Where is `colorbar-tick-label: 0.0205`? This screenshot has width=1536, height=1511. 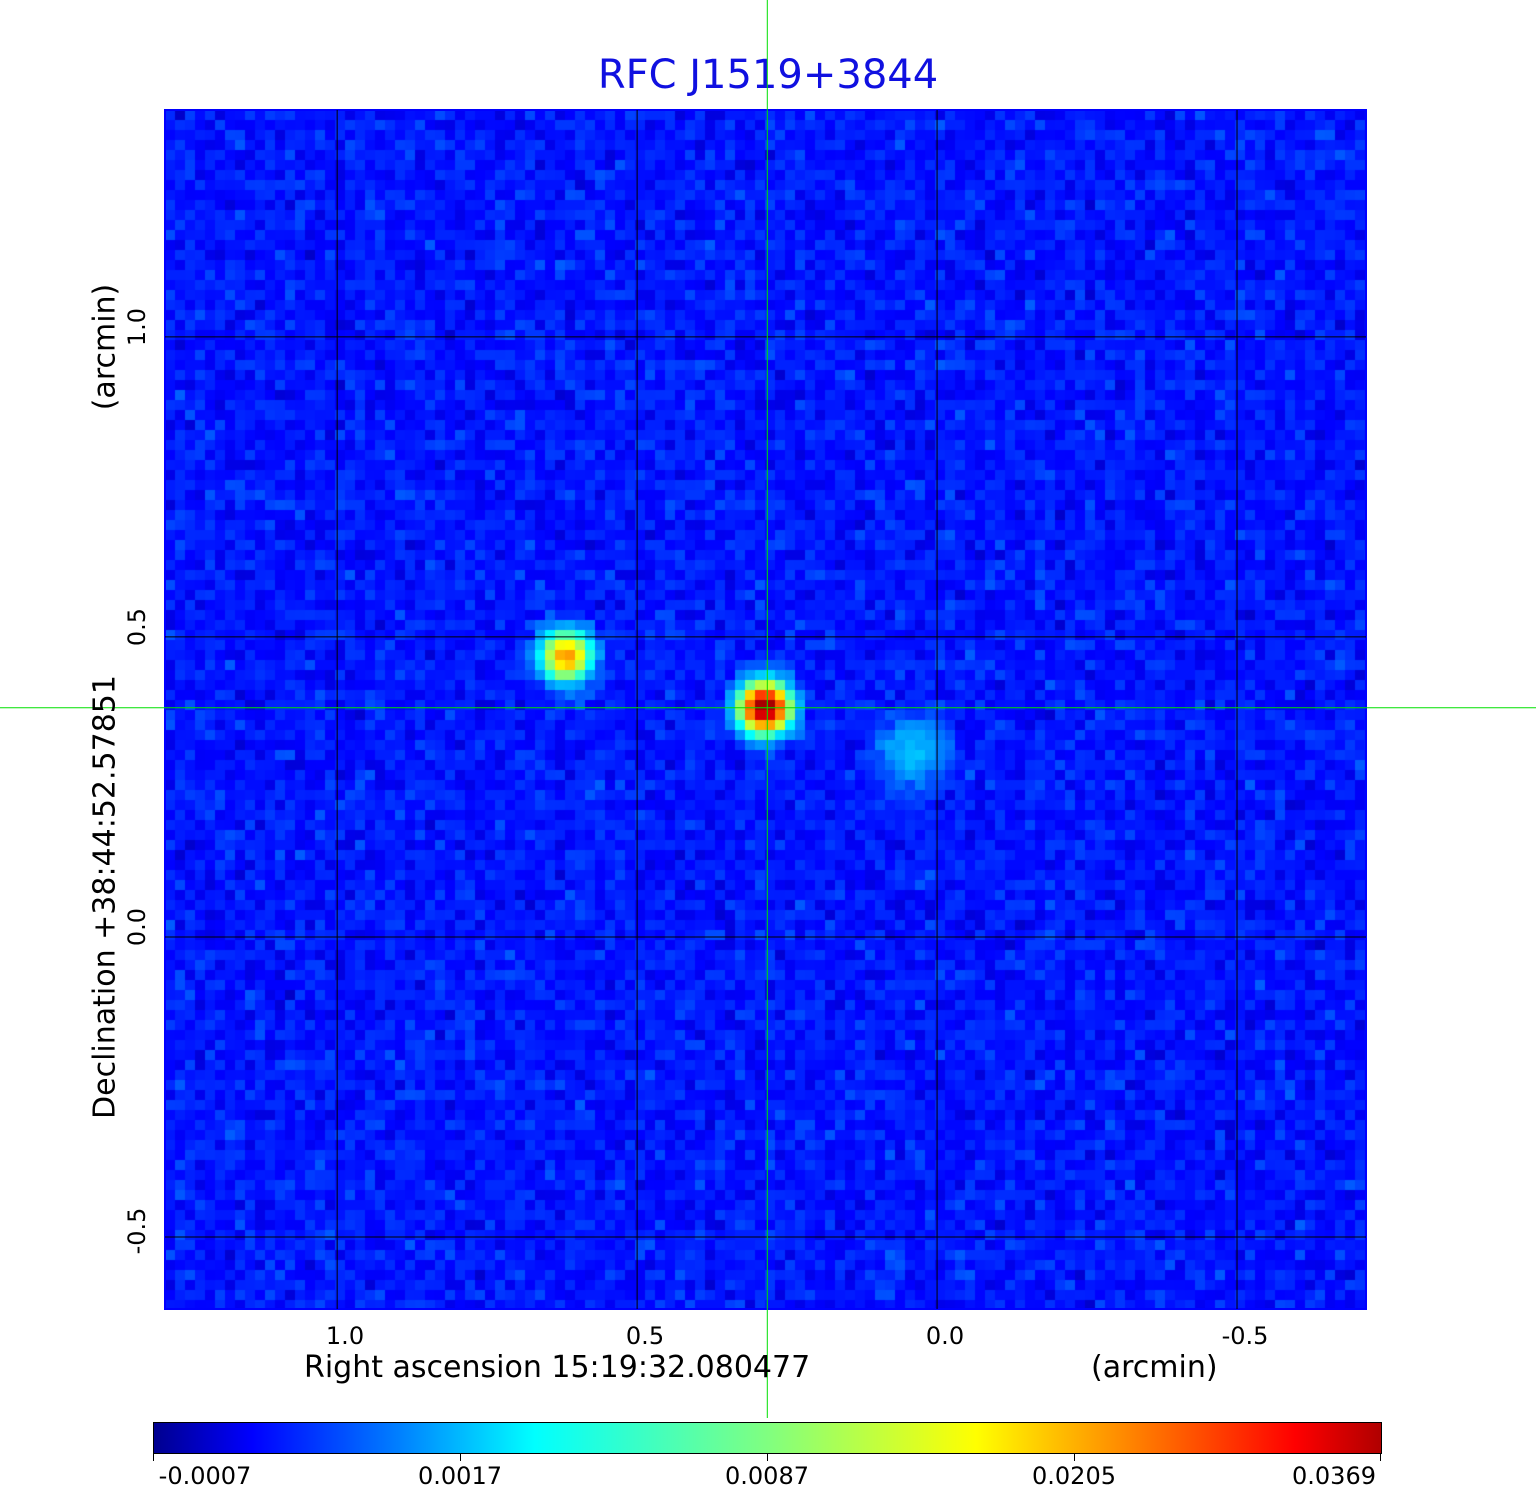
colorbar-tick-label: 0.0205 is located at coordinates (1074, 1476).